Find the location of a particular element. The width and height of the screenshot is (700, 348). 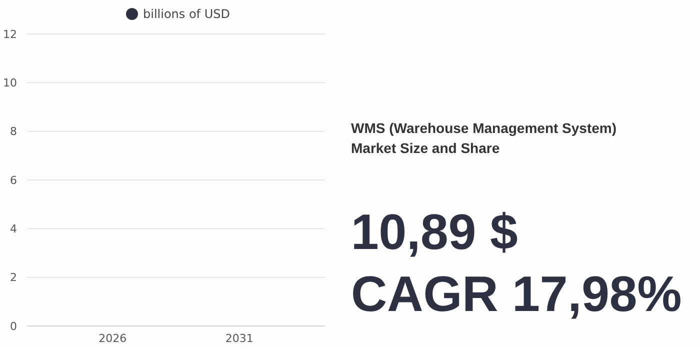

legend-label: billions of USD is located at coordinates (186, 14).